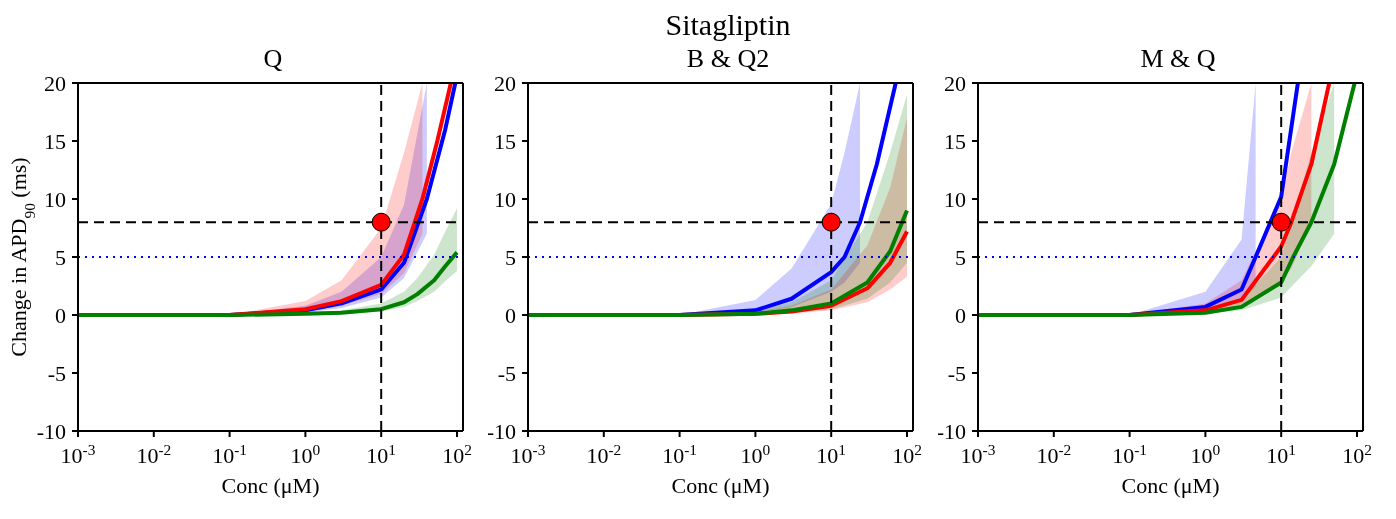  I want to click on chart-title: M & Q, so click(1178, 58).